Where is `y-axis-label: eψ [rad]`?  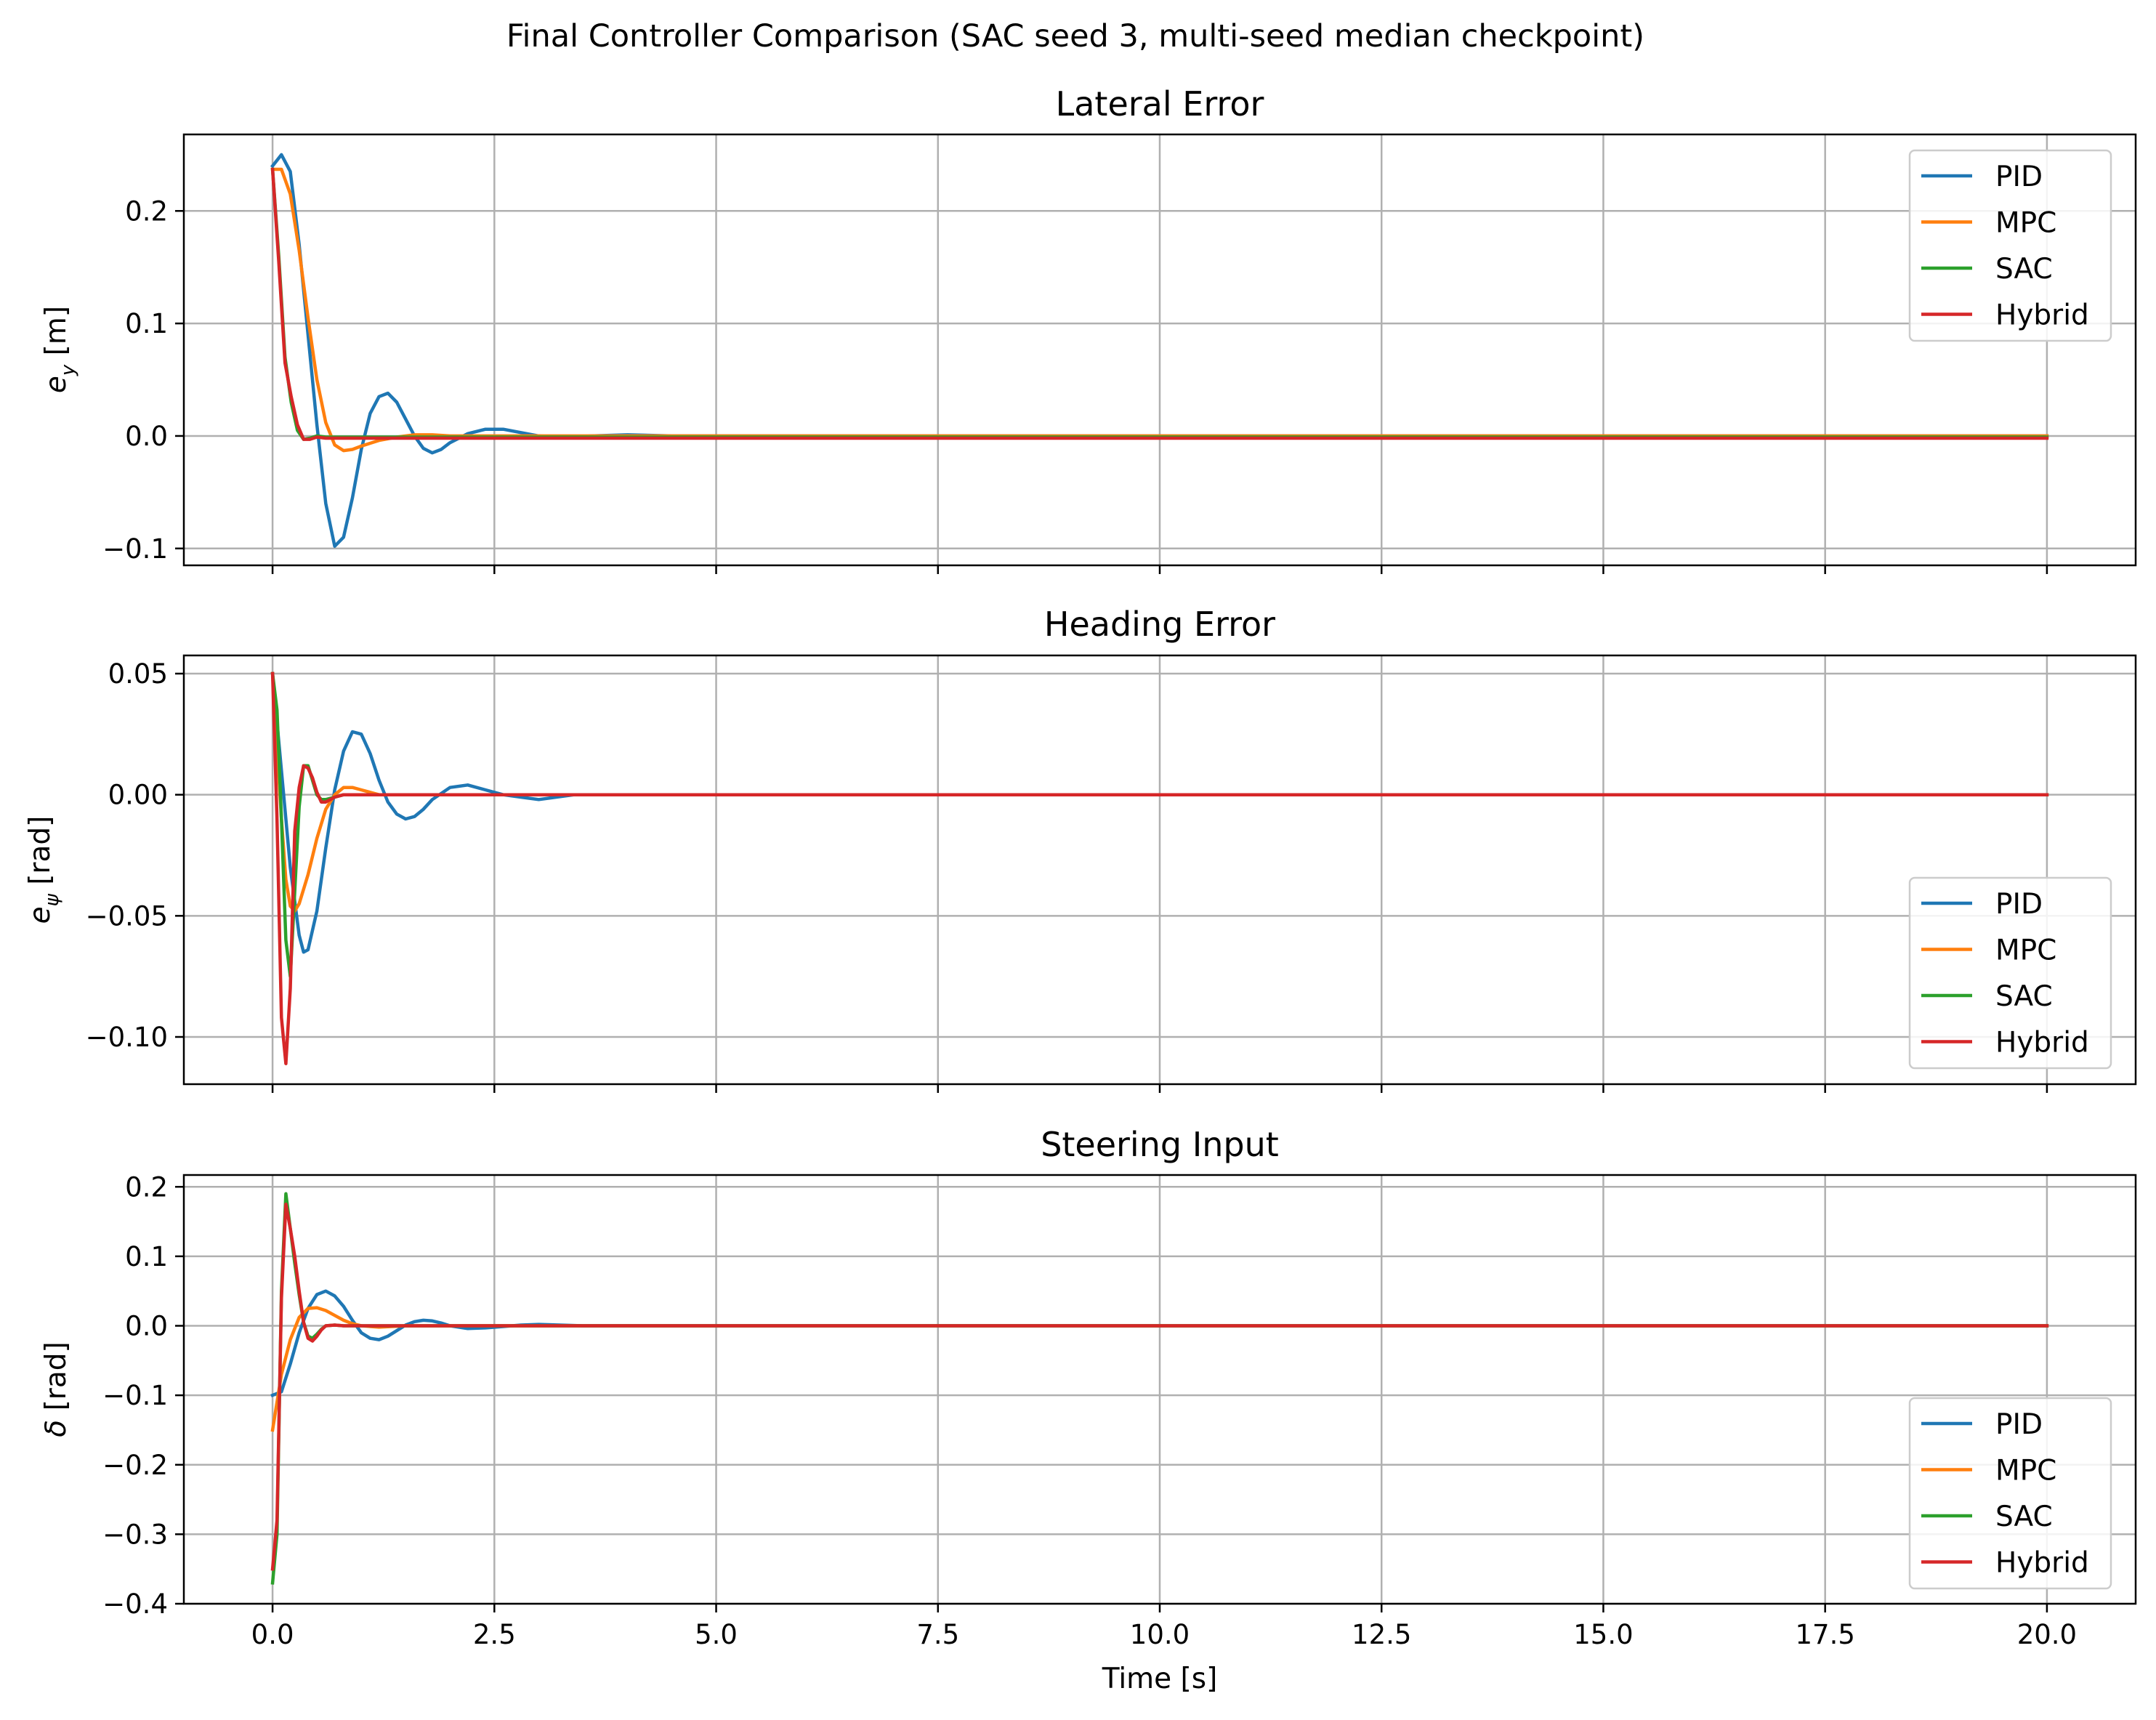
y-axis-label: eψ [rad] is located at coordinates (43, 870).